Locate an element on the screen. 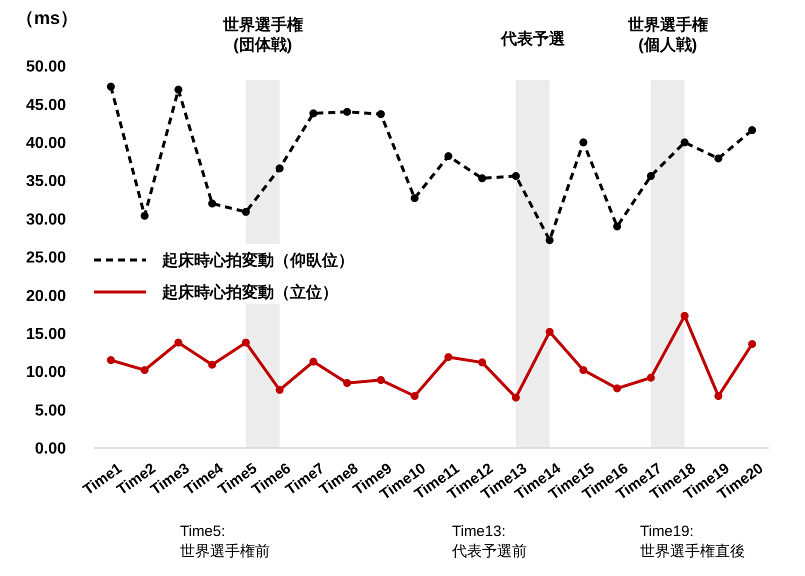 This screenshot has width=805, height=576. band-label: 代表予選 is located at coordinates (532, 39).